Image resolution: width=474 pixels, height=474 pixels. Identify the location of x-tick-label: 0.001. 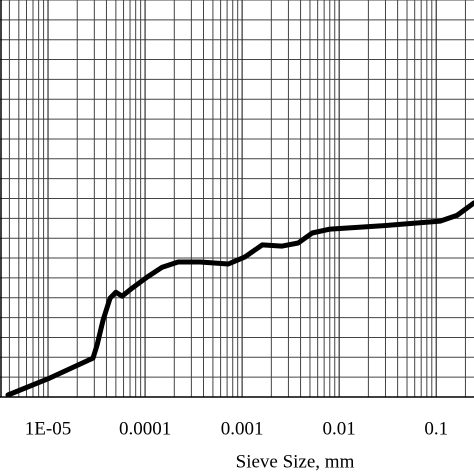
(242, 428).